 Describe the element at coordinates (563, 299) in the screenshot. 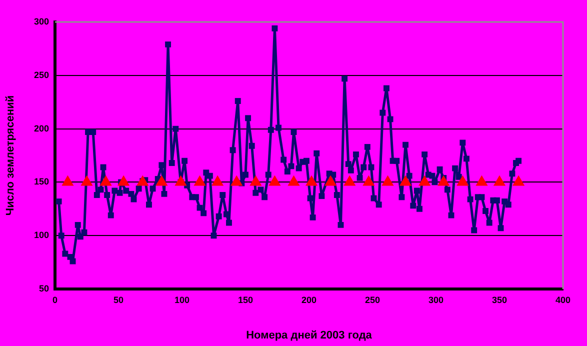

I see `x-tick-label: 400` at that location.